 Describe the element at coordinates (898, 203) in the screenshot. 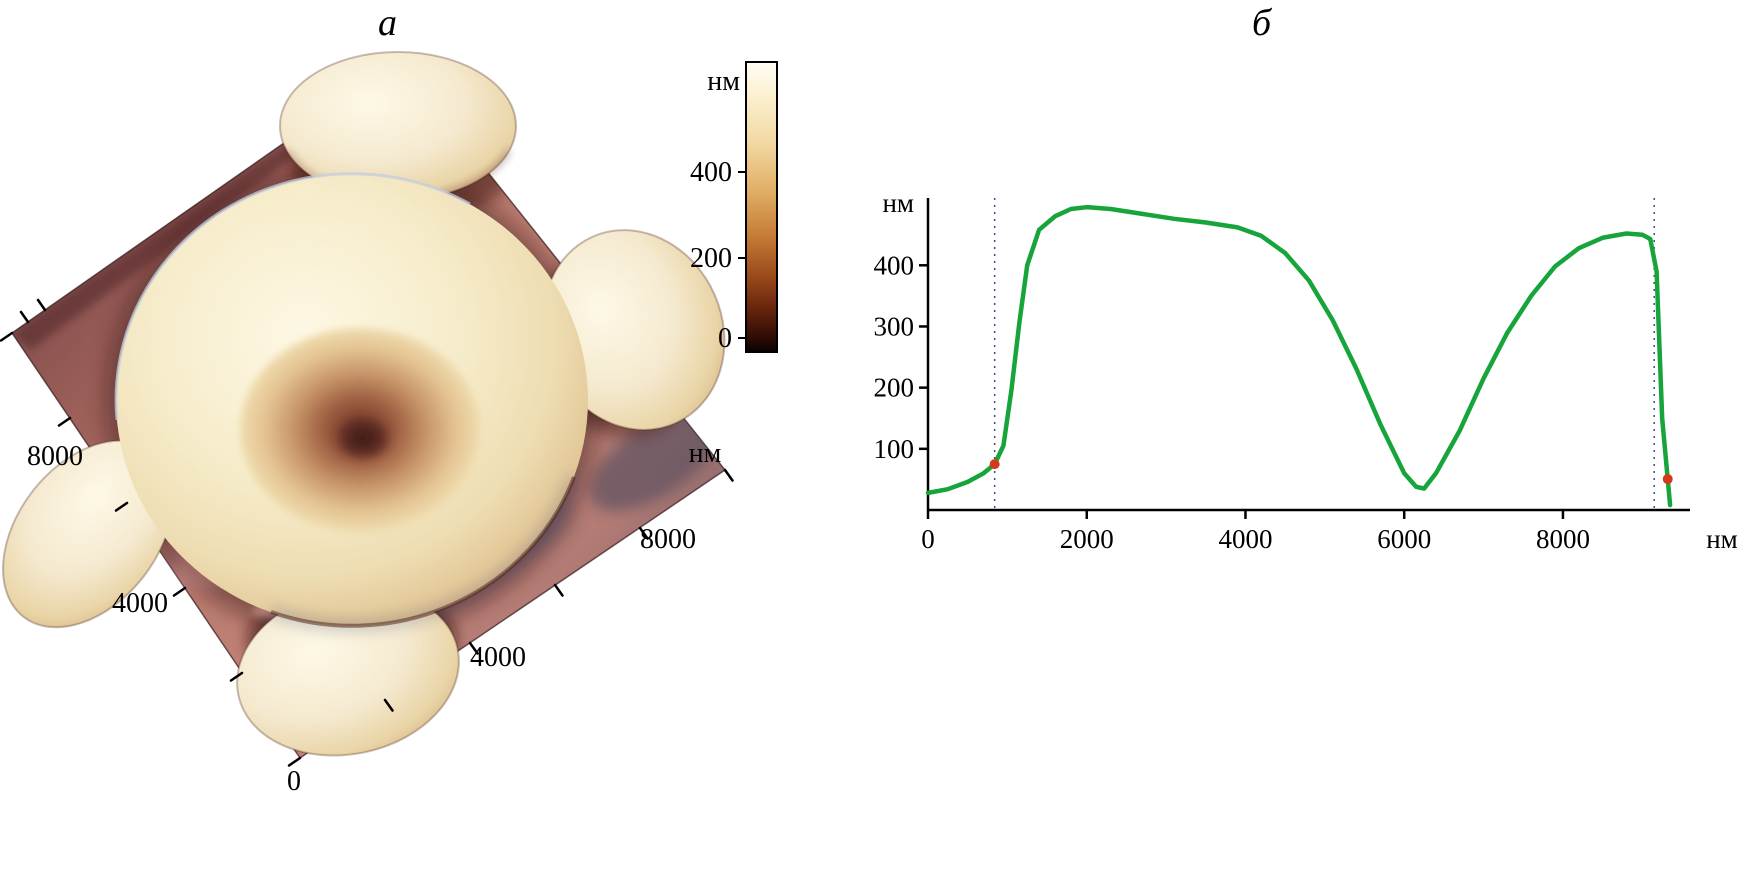

I see `y-axis-unit: нм` at that location.